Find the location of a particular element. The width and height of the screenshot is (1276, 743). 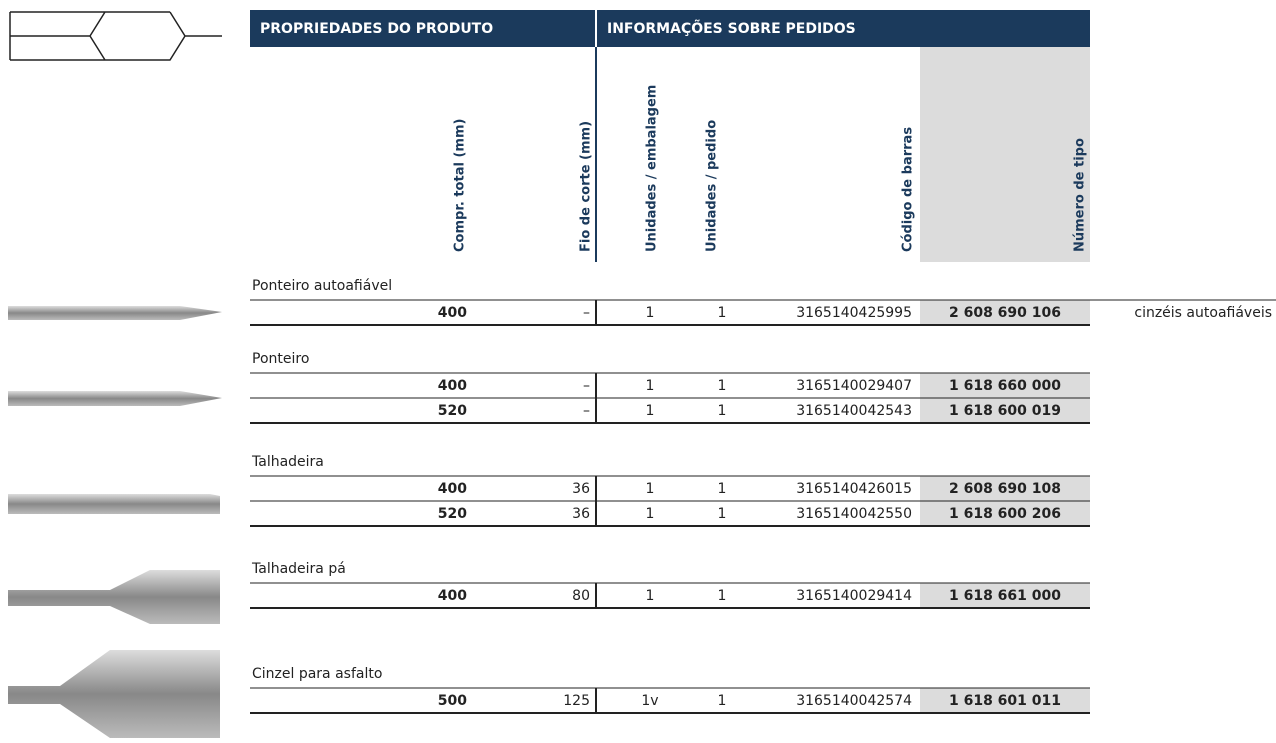

cell: 1v is located at coordinates (649, 701).